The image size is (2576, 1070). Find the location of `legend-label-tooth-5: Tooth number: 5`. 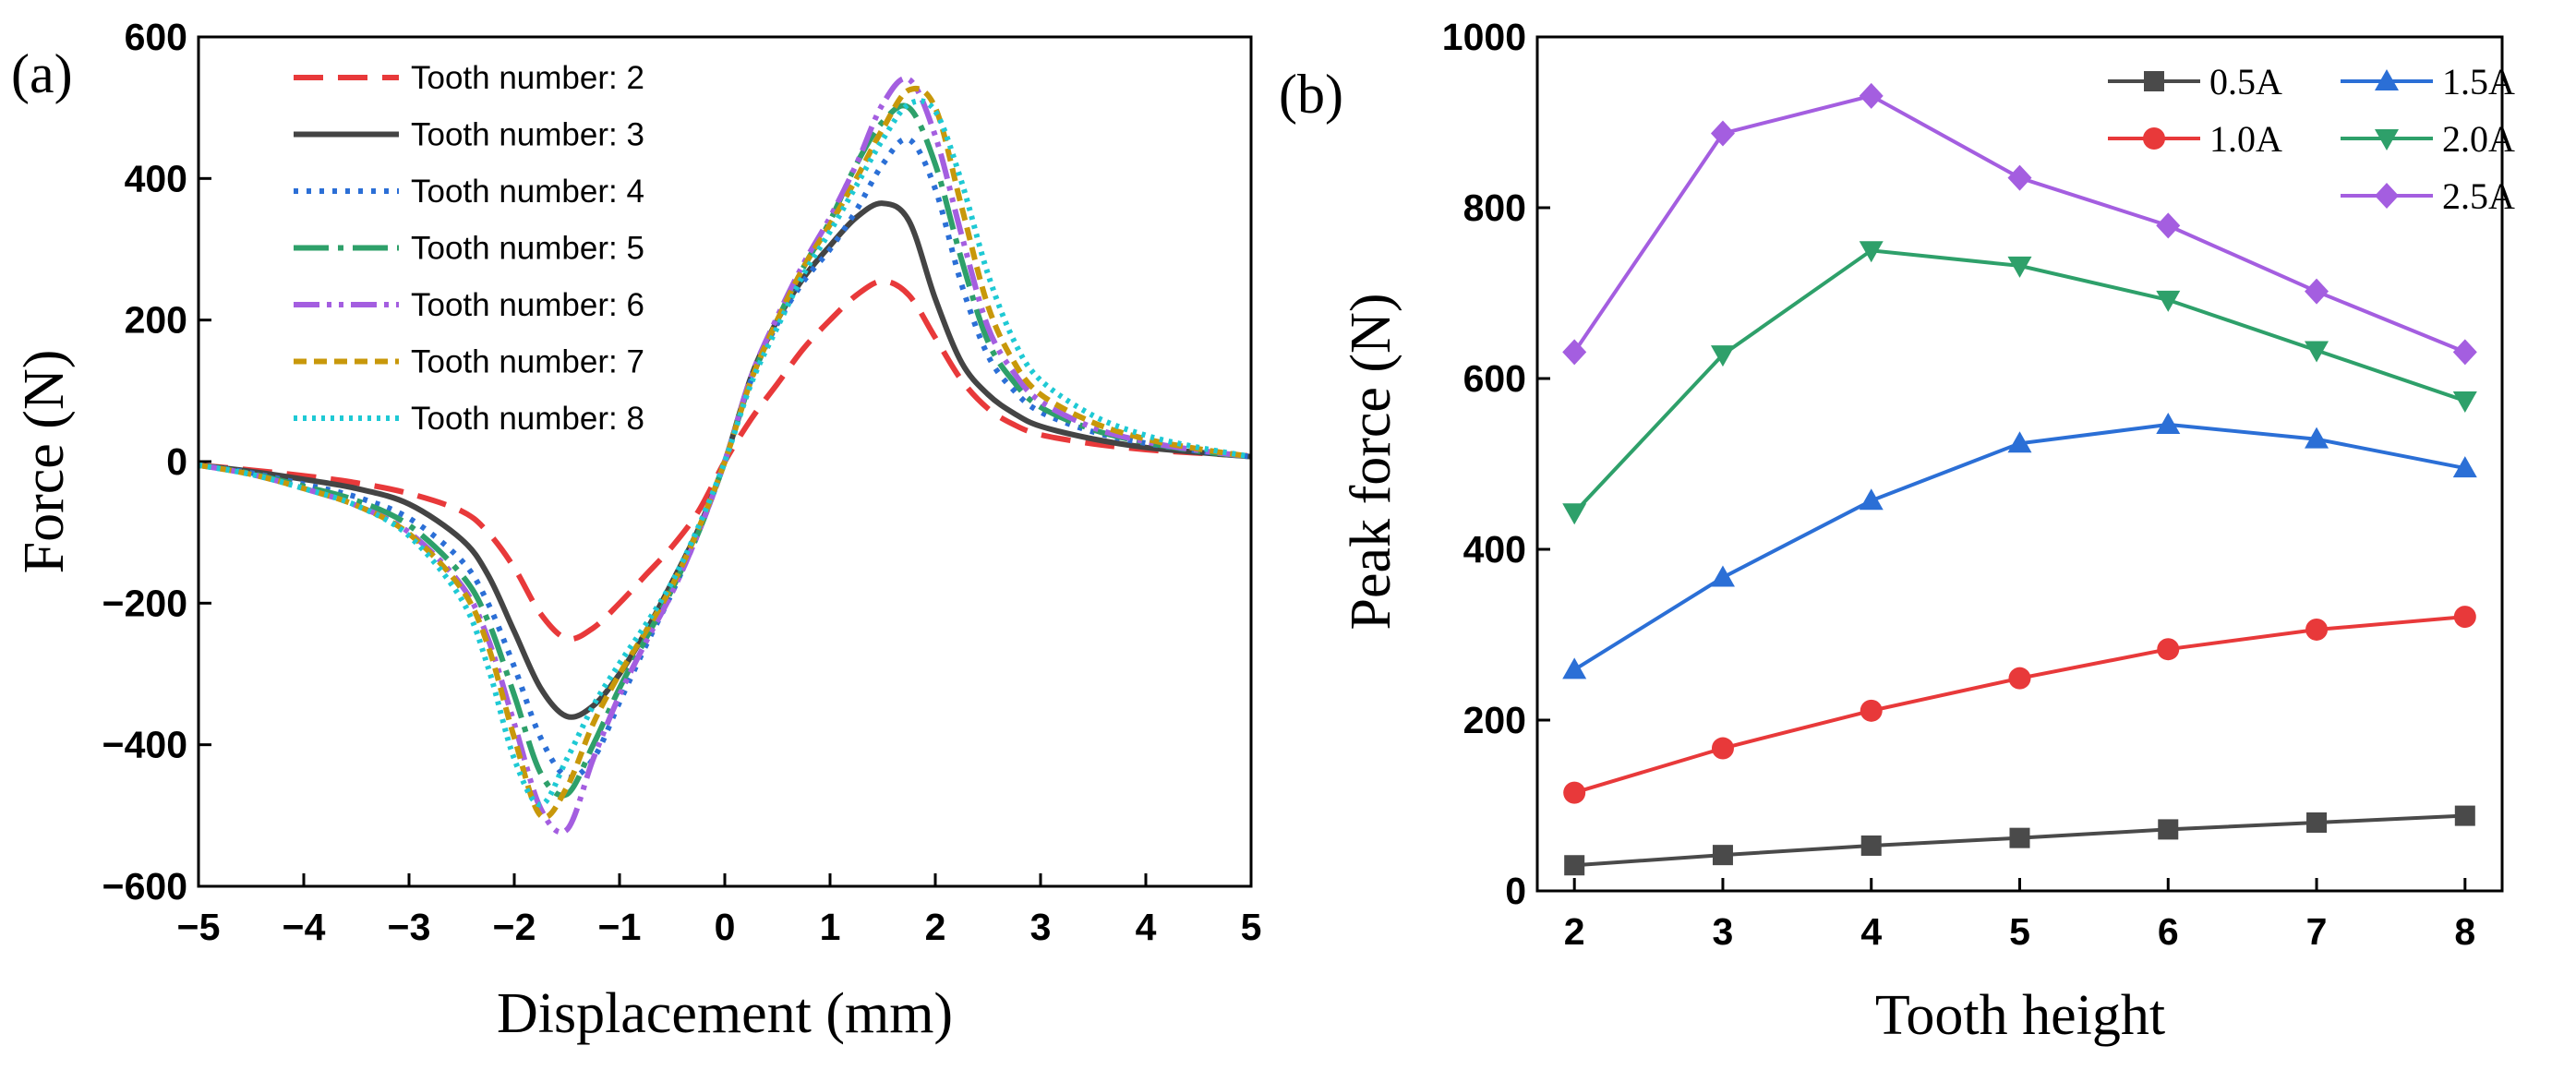

legend-label-tooth-5: Tooth number: 5 is located at coordinates (527, 249).